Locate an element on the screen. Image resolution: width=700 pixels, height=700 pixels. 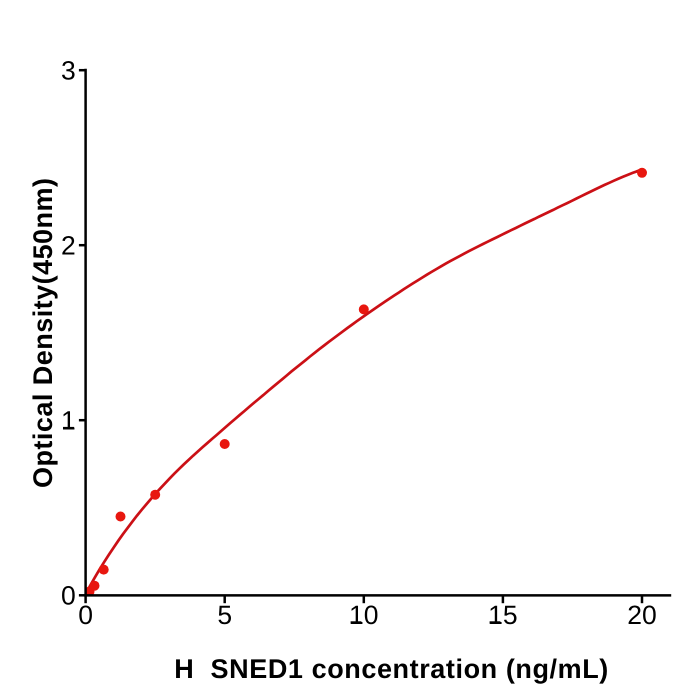
svg-text: 20 is located at coordinates (641, 615).